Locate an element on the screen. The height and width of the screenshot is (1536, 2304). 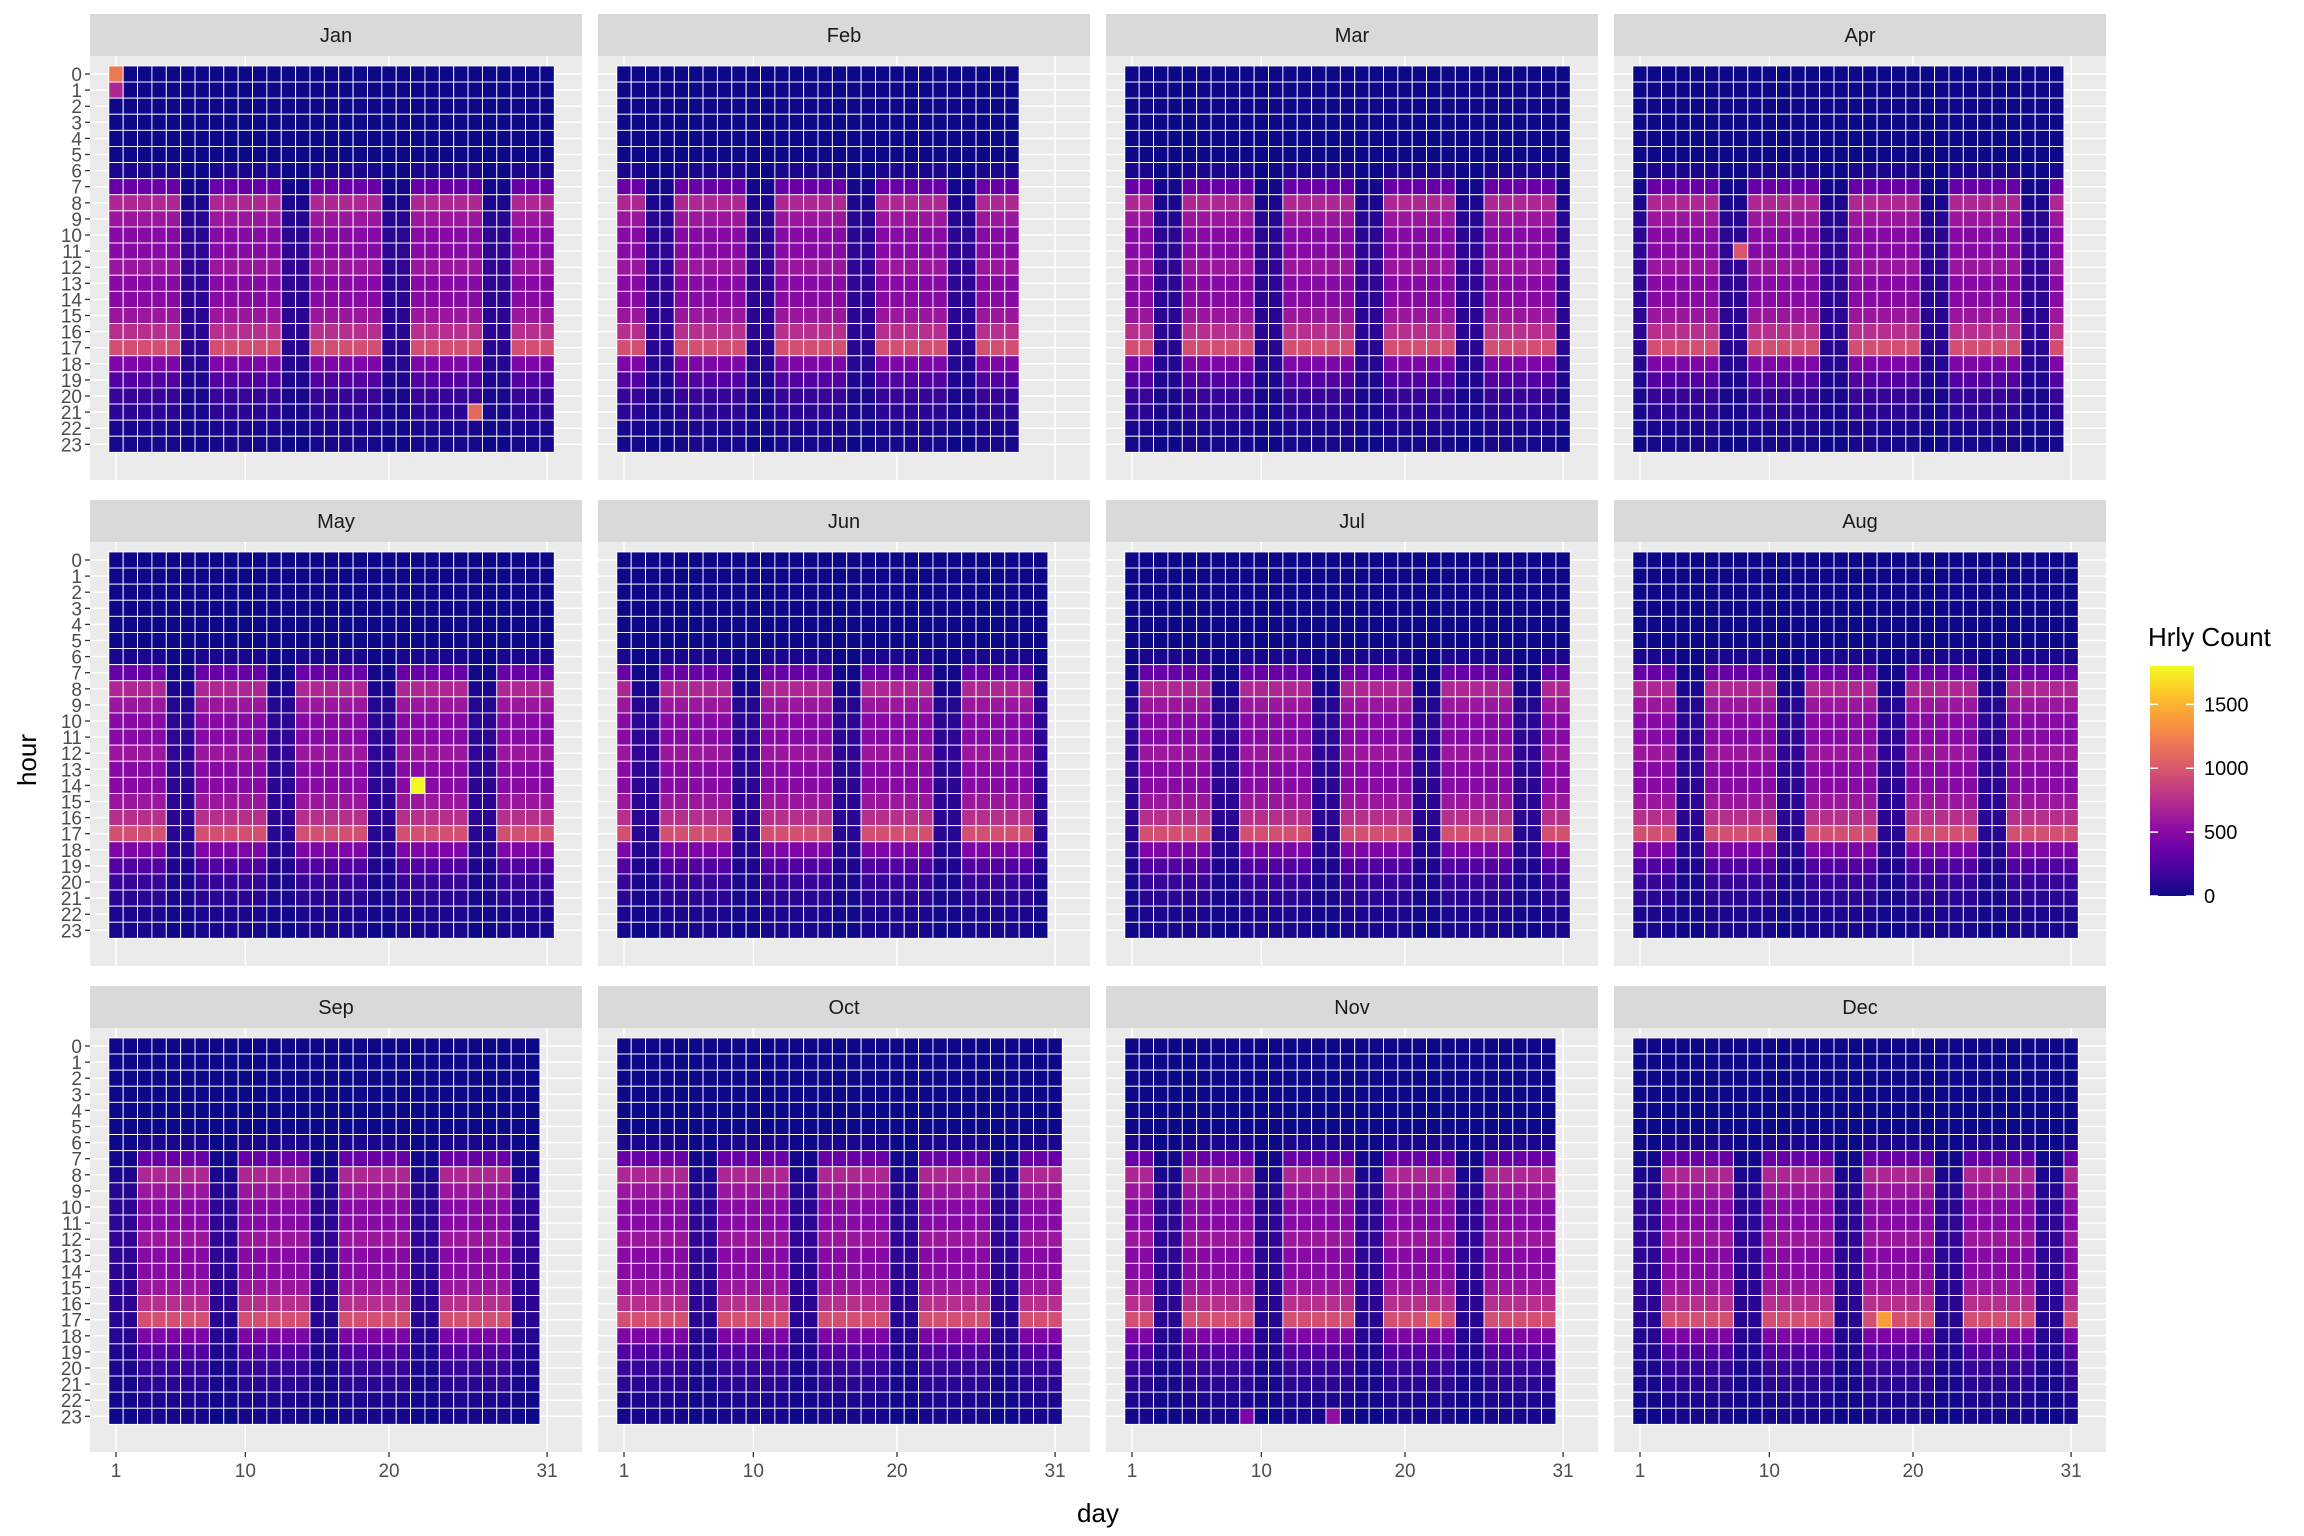
y-tick-label: 6 is located at coordinates (76, 658).